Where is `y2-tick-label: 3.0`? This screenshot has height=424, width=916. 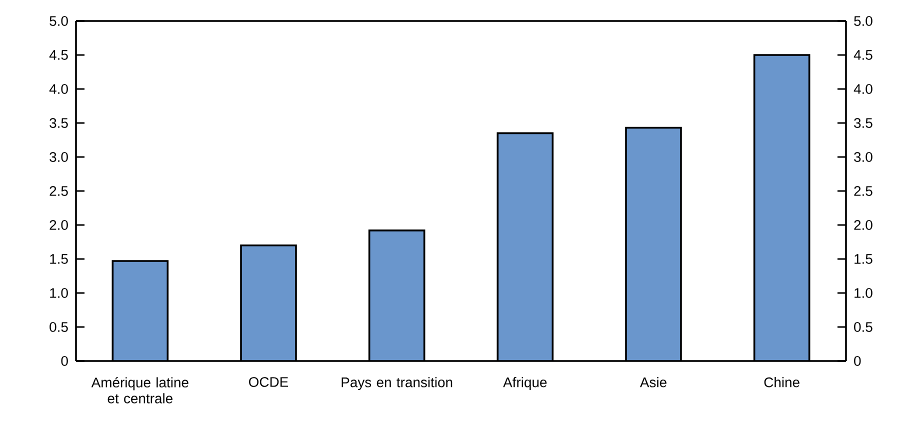
y2-tick-label: 3.0 is located at coordinates (863, 157).